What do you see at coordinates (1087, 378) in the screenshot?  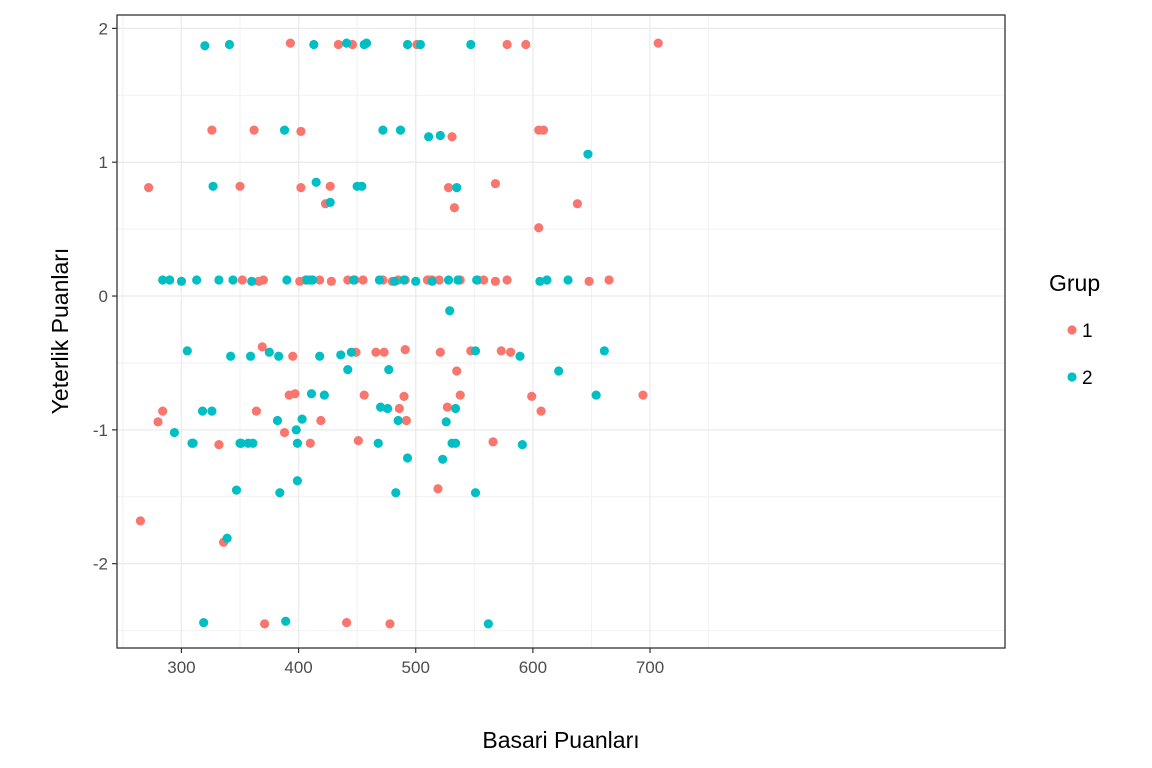 I see `legend-label: 2` at bounding box center [1087, 378].